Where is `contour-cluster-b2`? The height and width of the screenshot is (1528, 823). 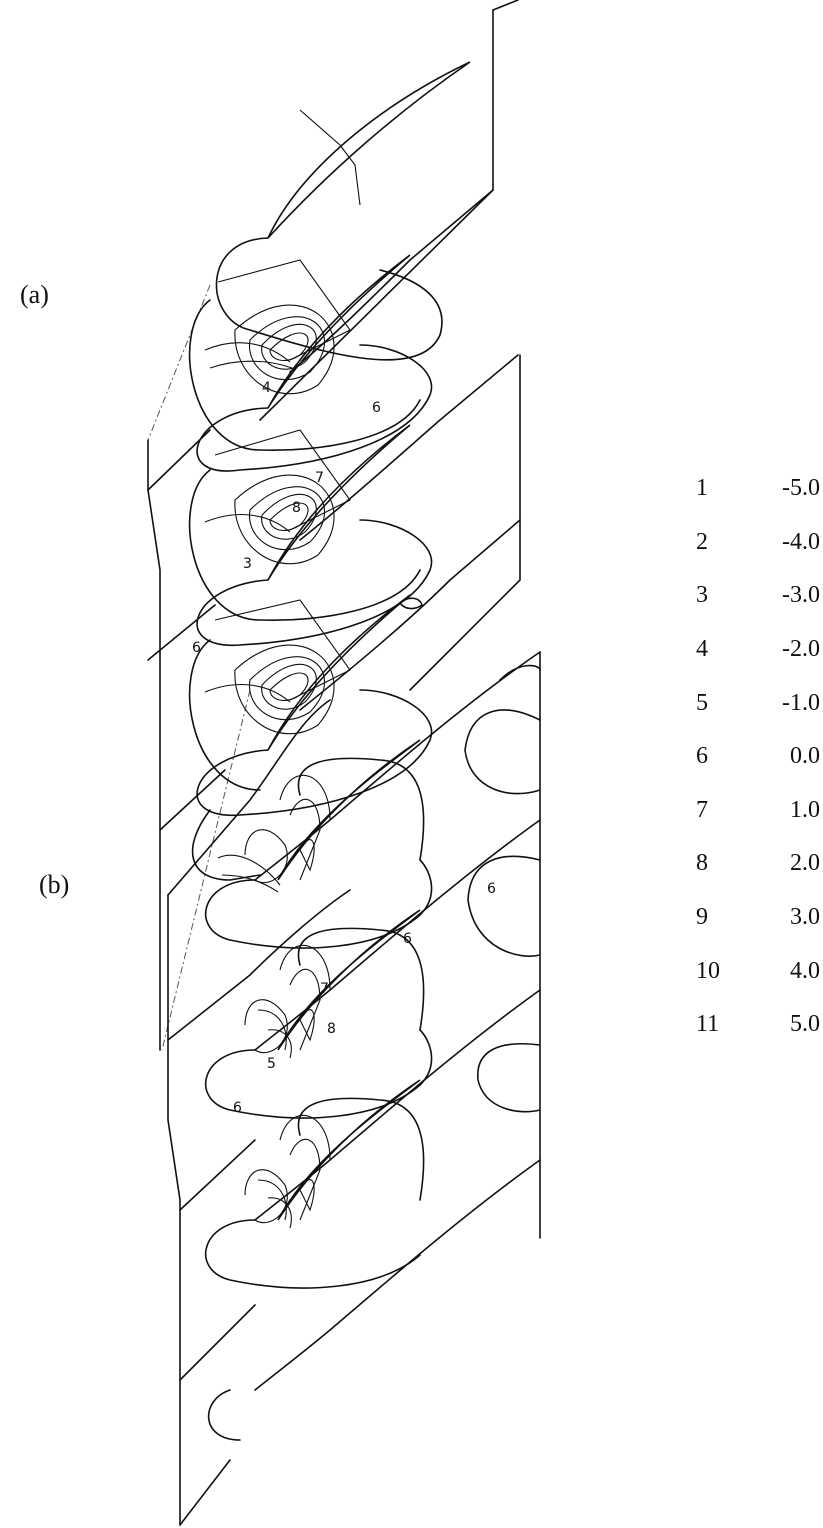
contour-cluster-b2 is located at coordinates (287, 1001).